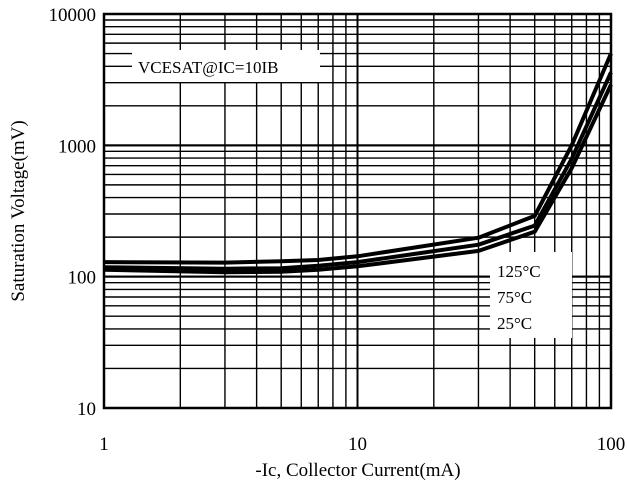 The width and height of the screenshot is (628, 484). What do you see at coordinates (18, 210) in the screenshot?
I see `y-axis-label: Saturation Voltage(mV)` at bounding box center [18, 210].